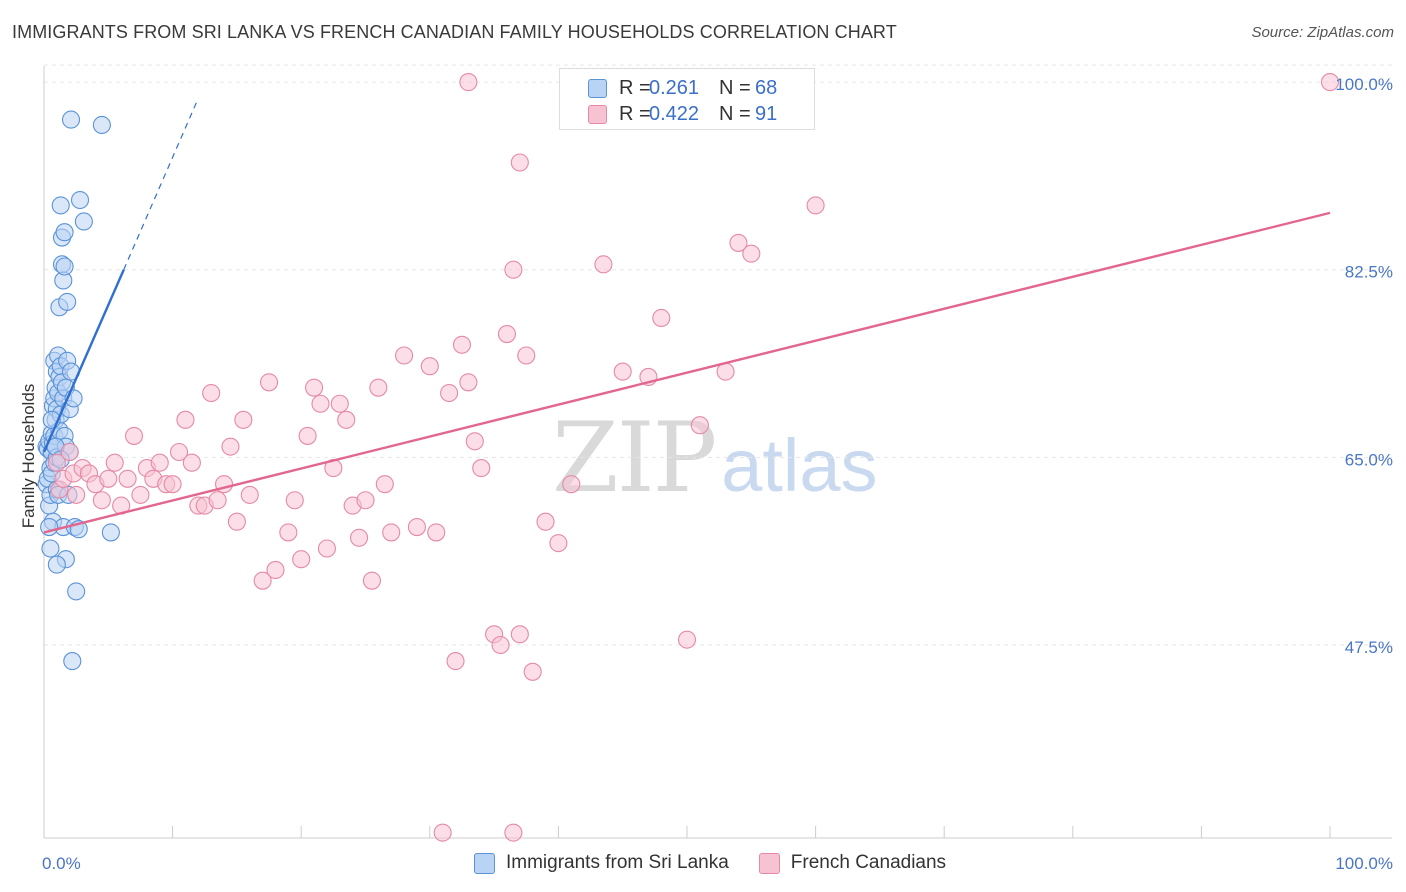 The height and width of the screenshot is (892, 1406). Describe the element at coordinates (1364, 863) in the screenshot. I see `x-tick-label: 100.0%` at that location.